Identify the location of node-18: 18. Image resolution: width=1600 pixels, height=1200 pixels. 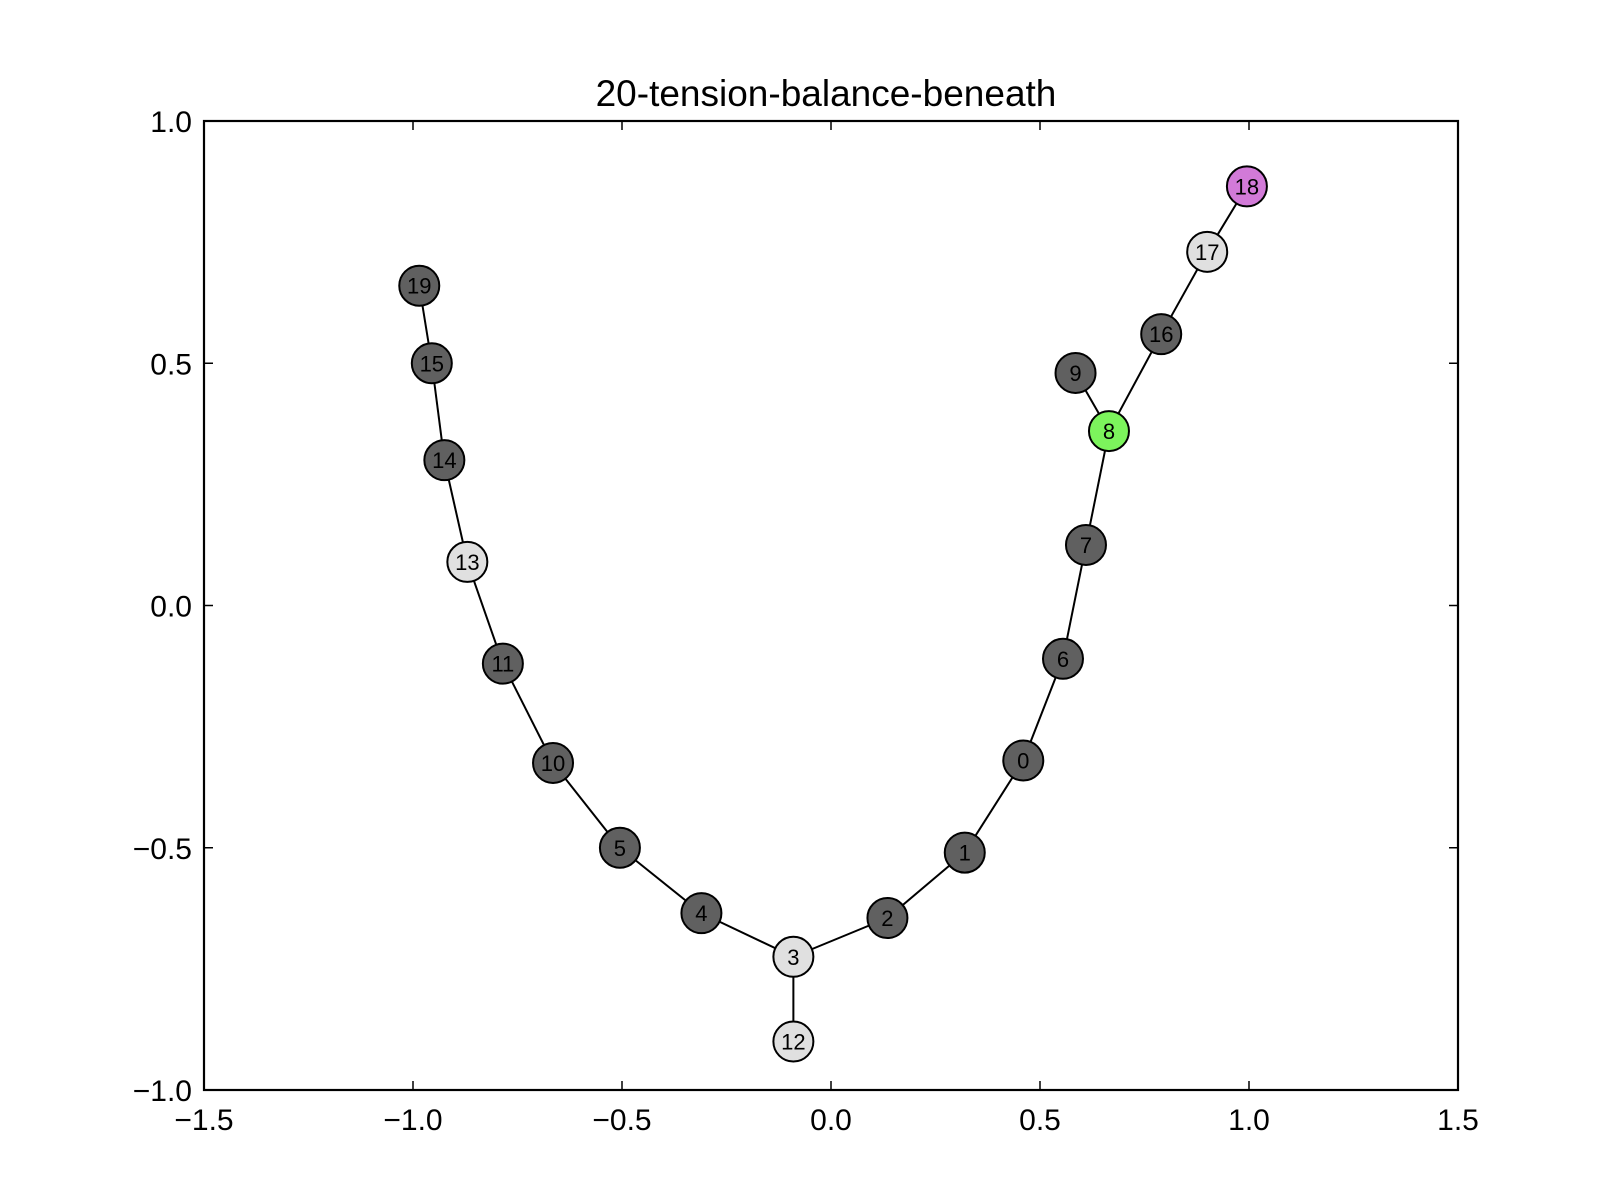
(1246, 186).